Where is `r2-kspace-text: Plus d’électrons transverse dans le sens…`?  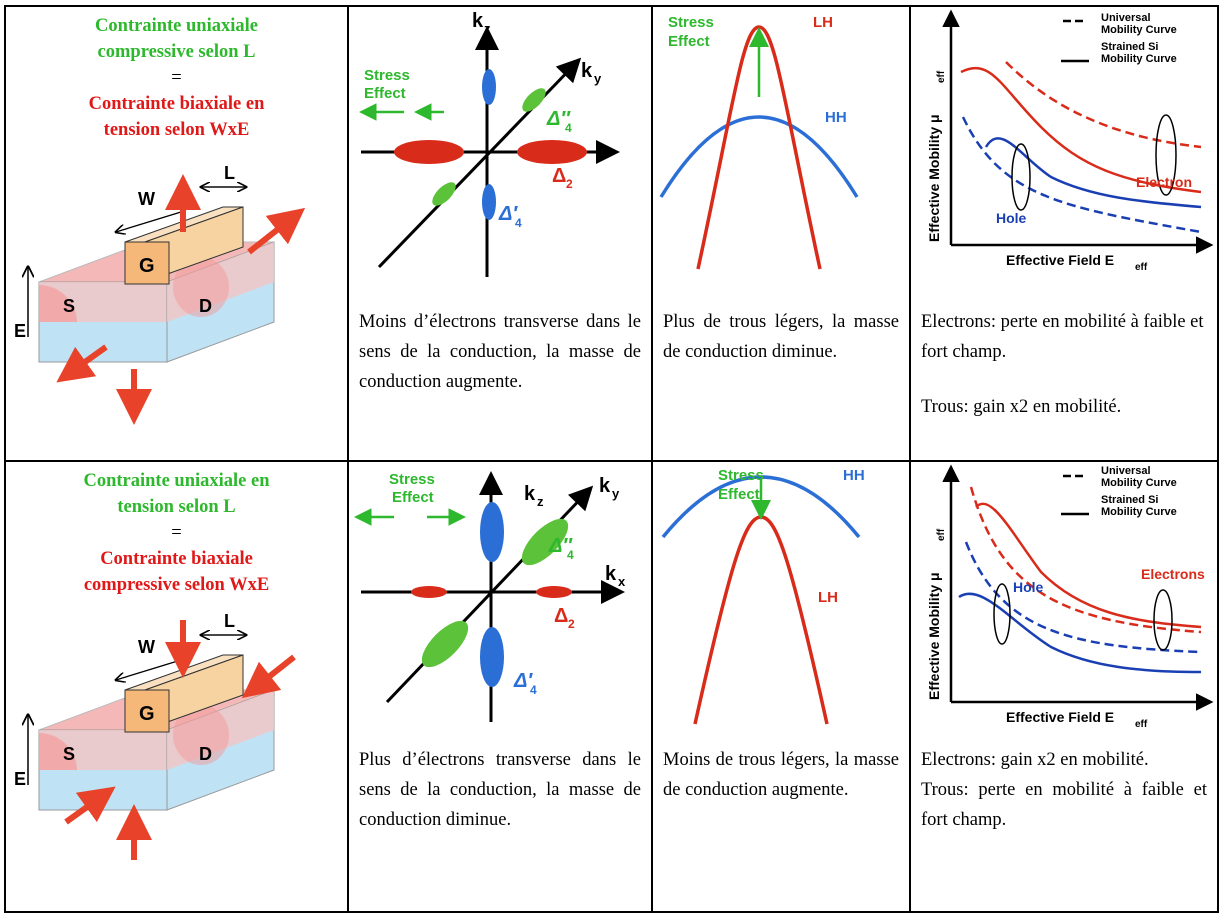 r2-kspace-text: Plus d’électrons transverse dans le sens… is located at coordinates (500, 790).